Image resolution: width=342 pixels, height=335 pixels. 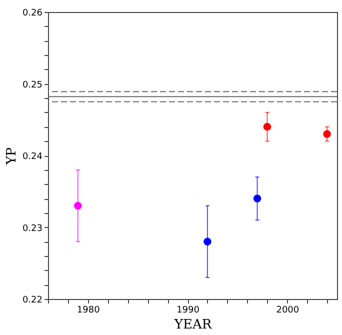 I want to click on y-tick-label: 0.26, so click(x=32, y=13).